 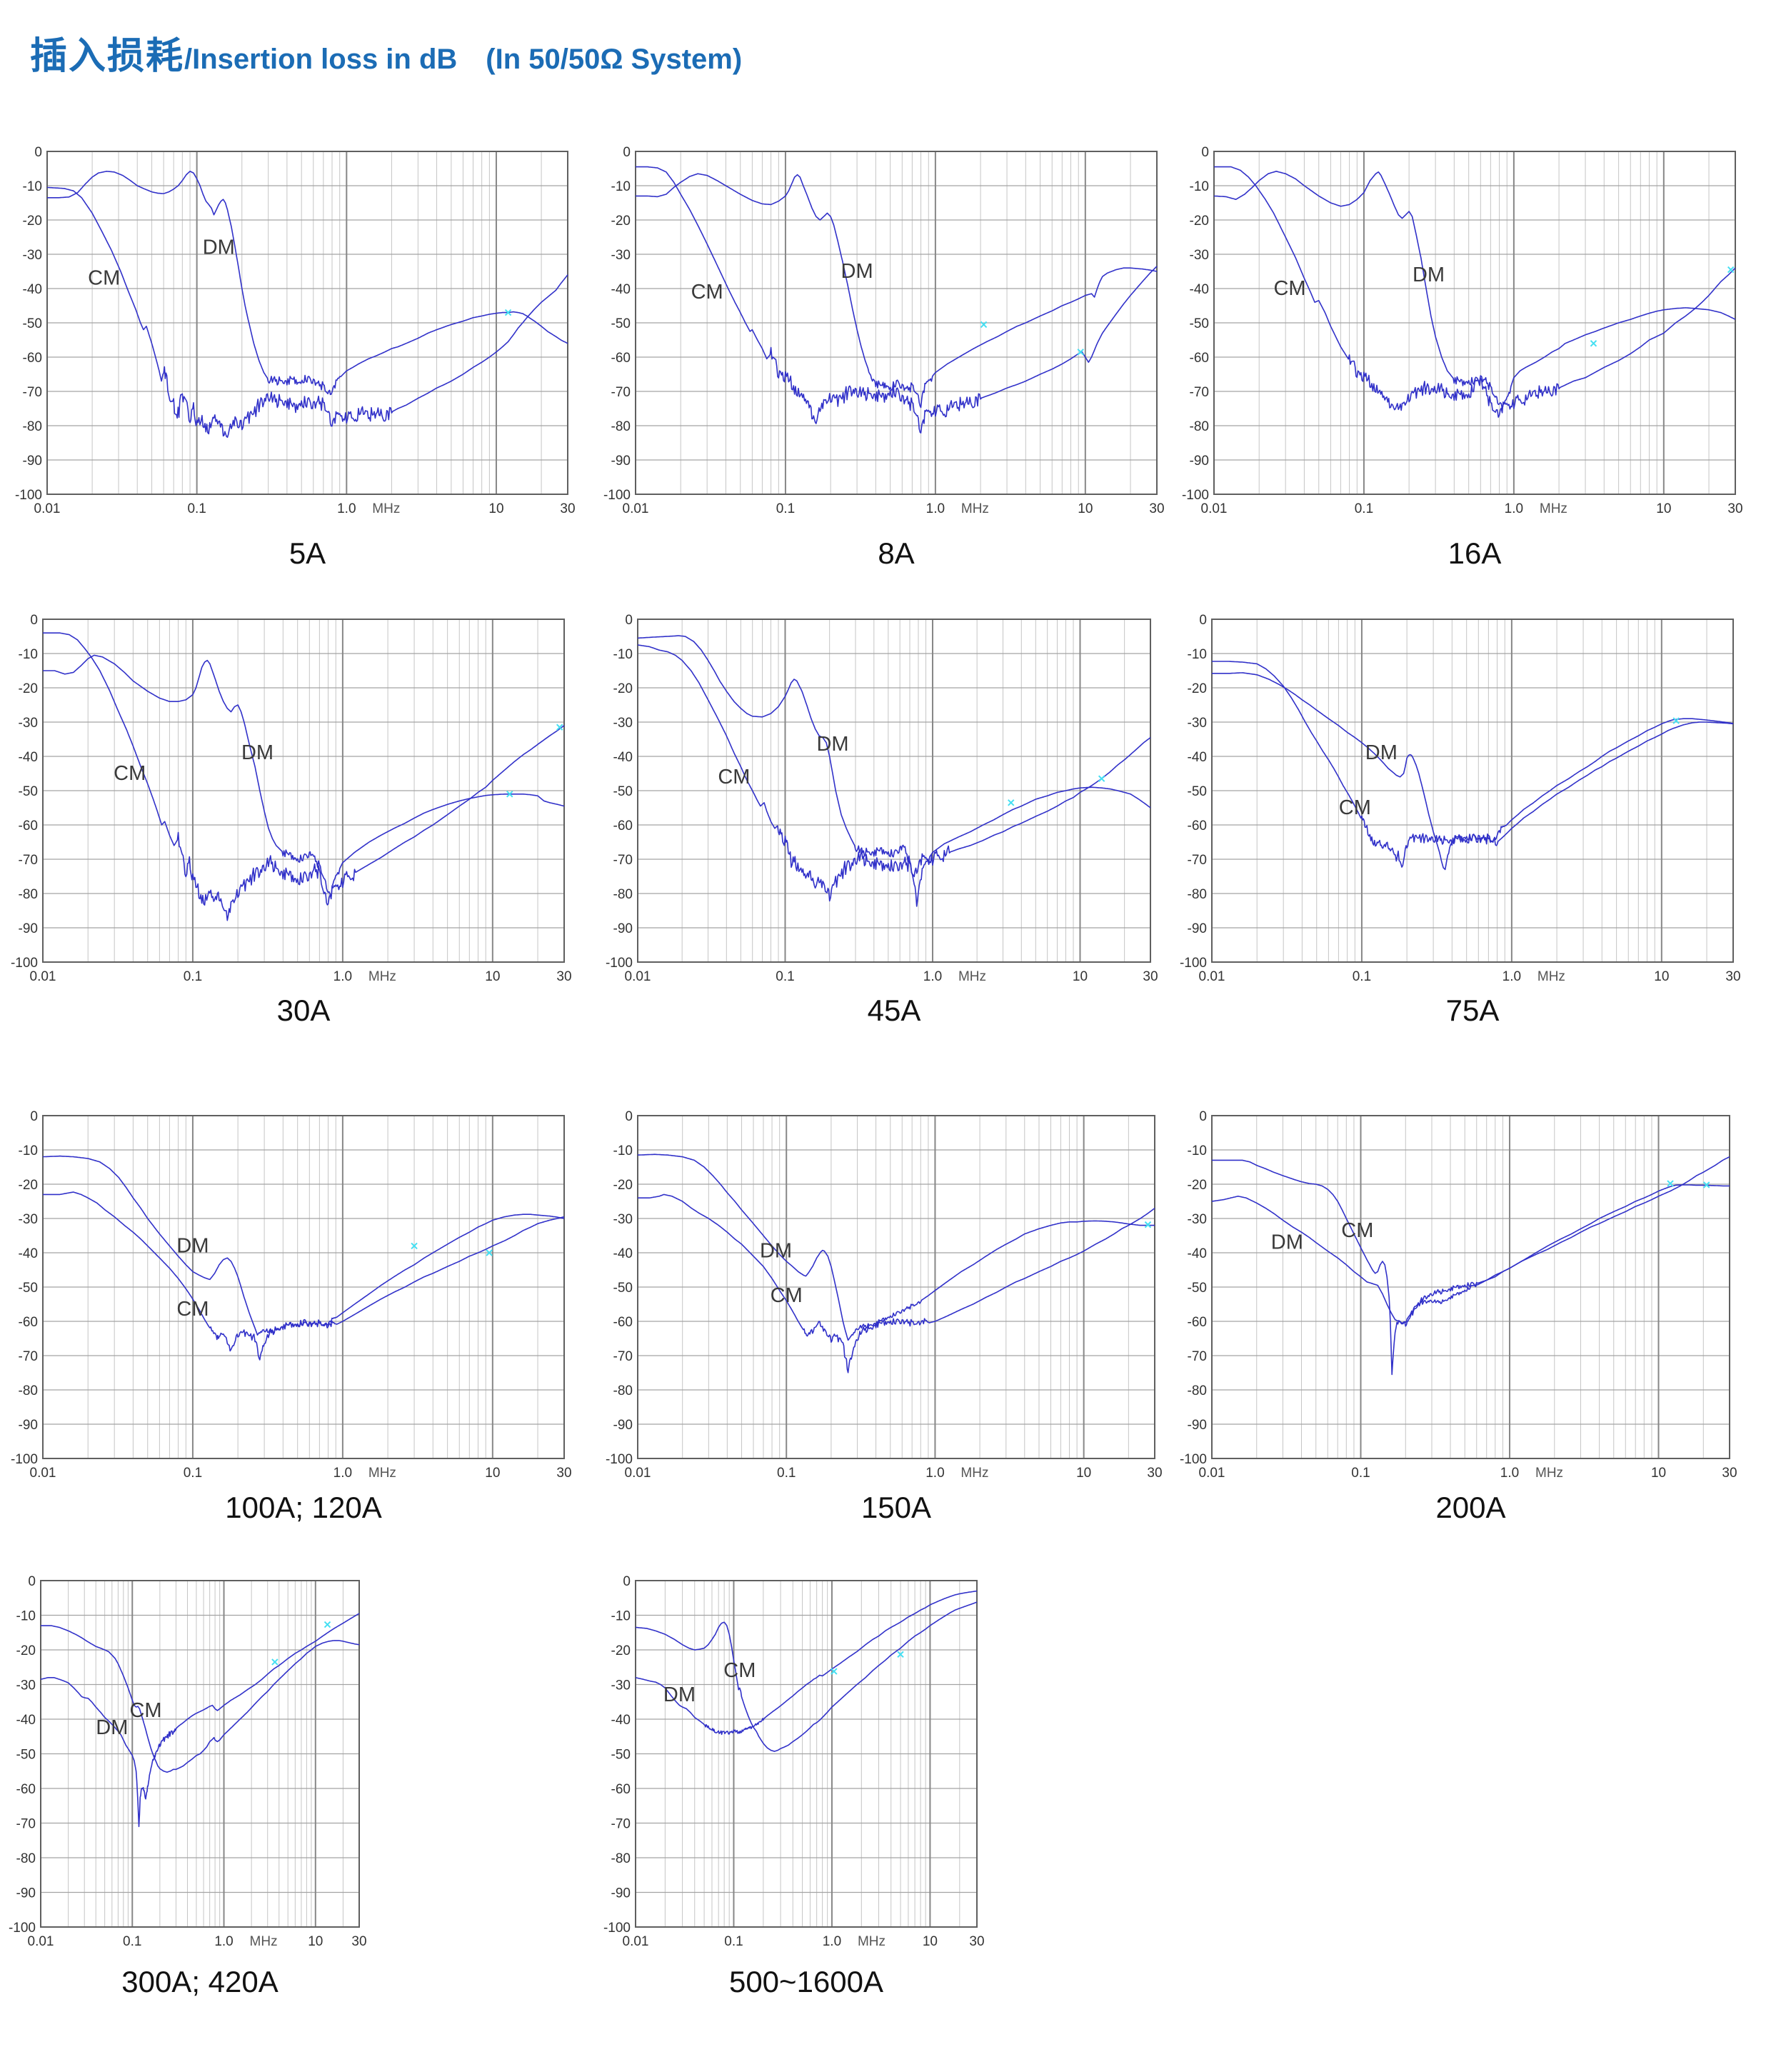 What do you see at coordinates (1289, 289) in the screenshot?
I see `curve-label-cm-16A: CM` at bounding box center [1289, 289].